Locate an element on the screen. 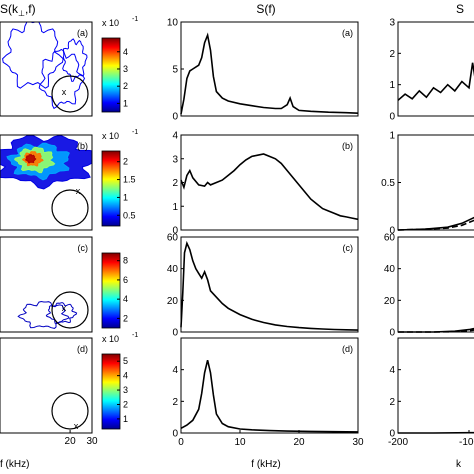 The width and height of the screenshot is (474, 474). x-tick-label: -200 is located at coordinates (398, 442).